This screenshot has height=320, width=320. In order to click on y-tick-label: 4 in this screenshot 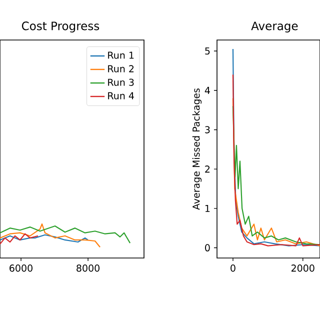, I will do `click(207, 90)`.